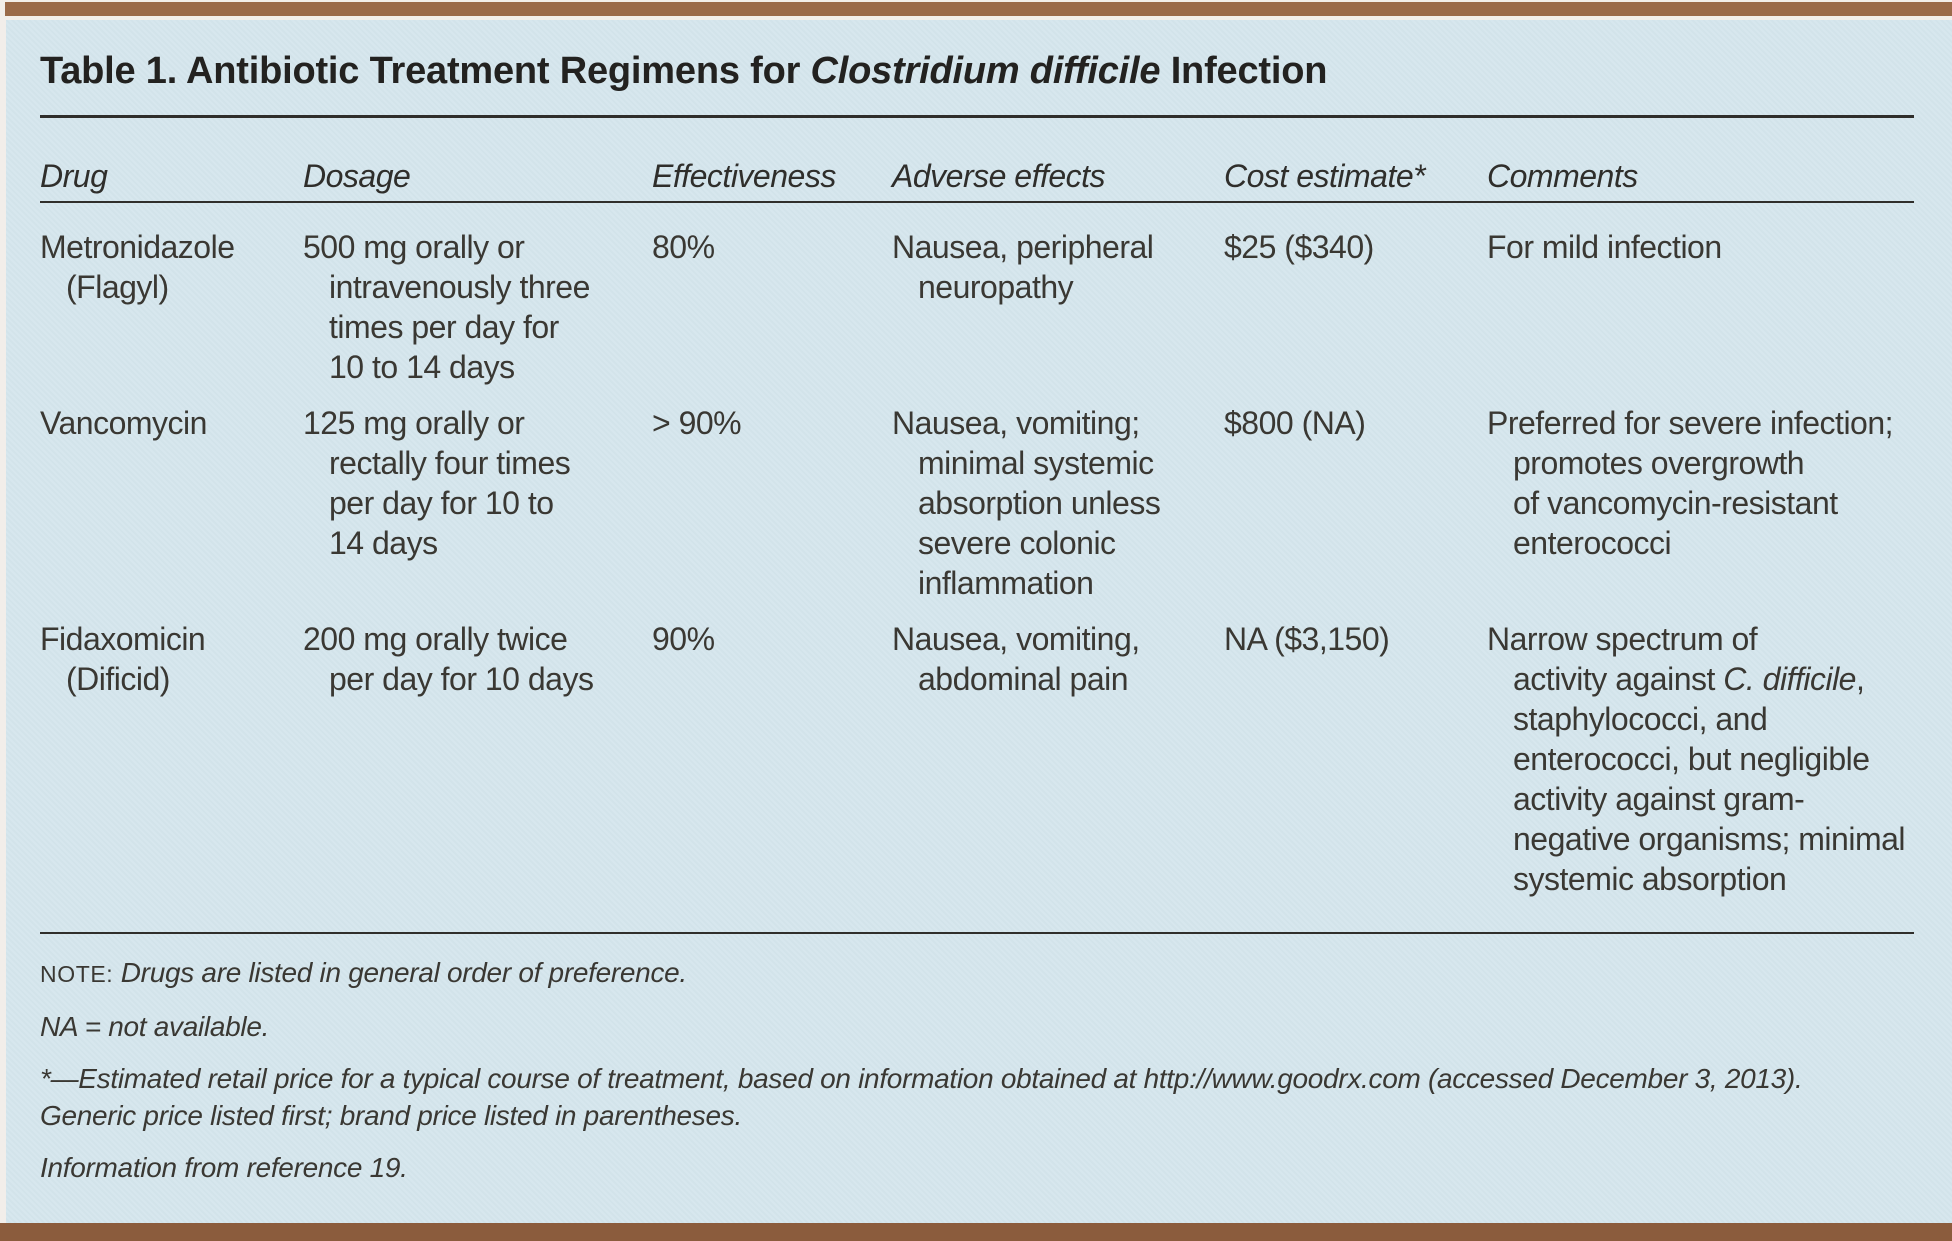 Image resolution: width=1952 pixels, height=1241 pixels. What do you see at coordinates (1691, 759) in the screenshot?
I see `cell-line: enterococci, but negligible` at bounding box center [1691, 759].